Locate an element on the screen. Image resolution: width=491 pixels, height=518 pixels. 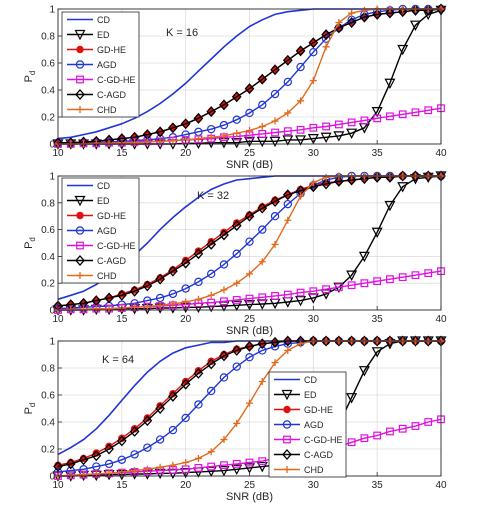
x-tick-label: 15 is located at coordinates (122, 319).